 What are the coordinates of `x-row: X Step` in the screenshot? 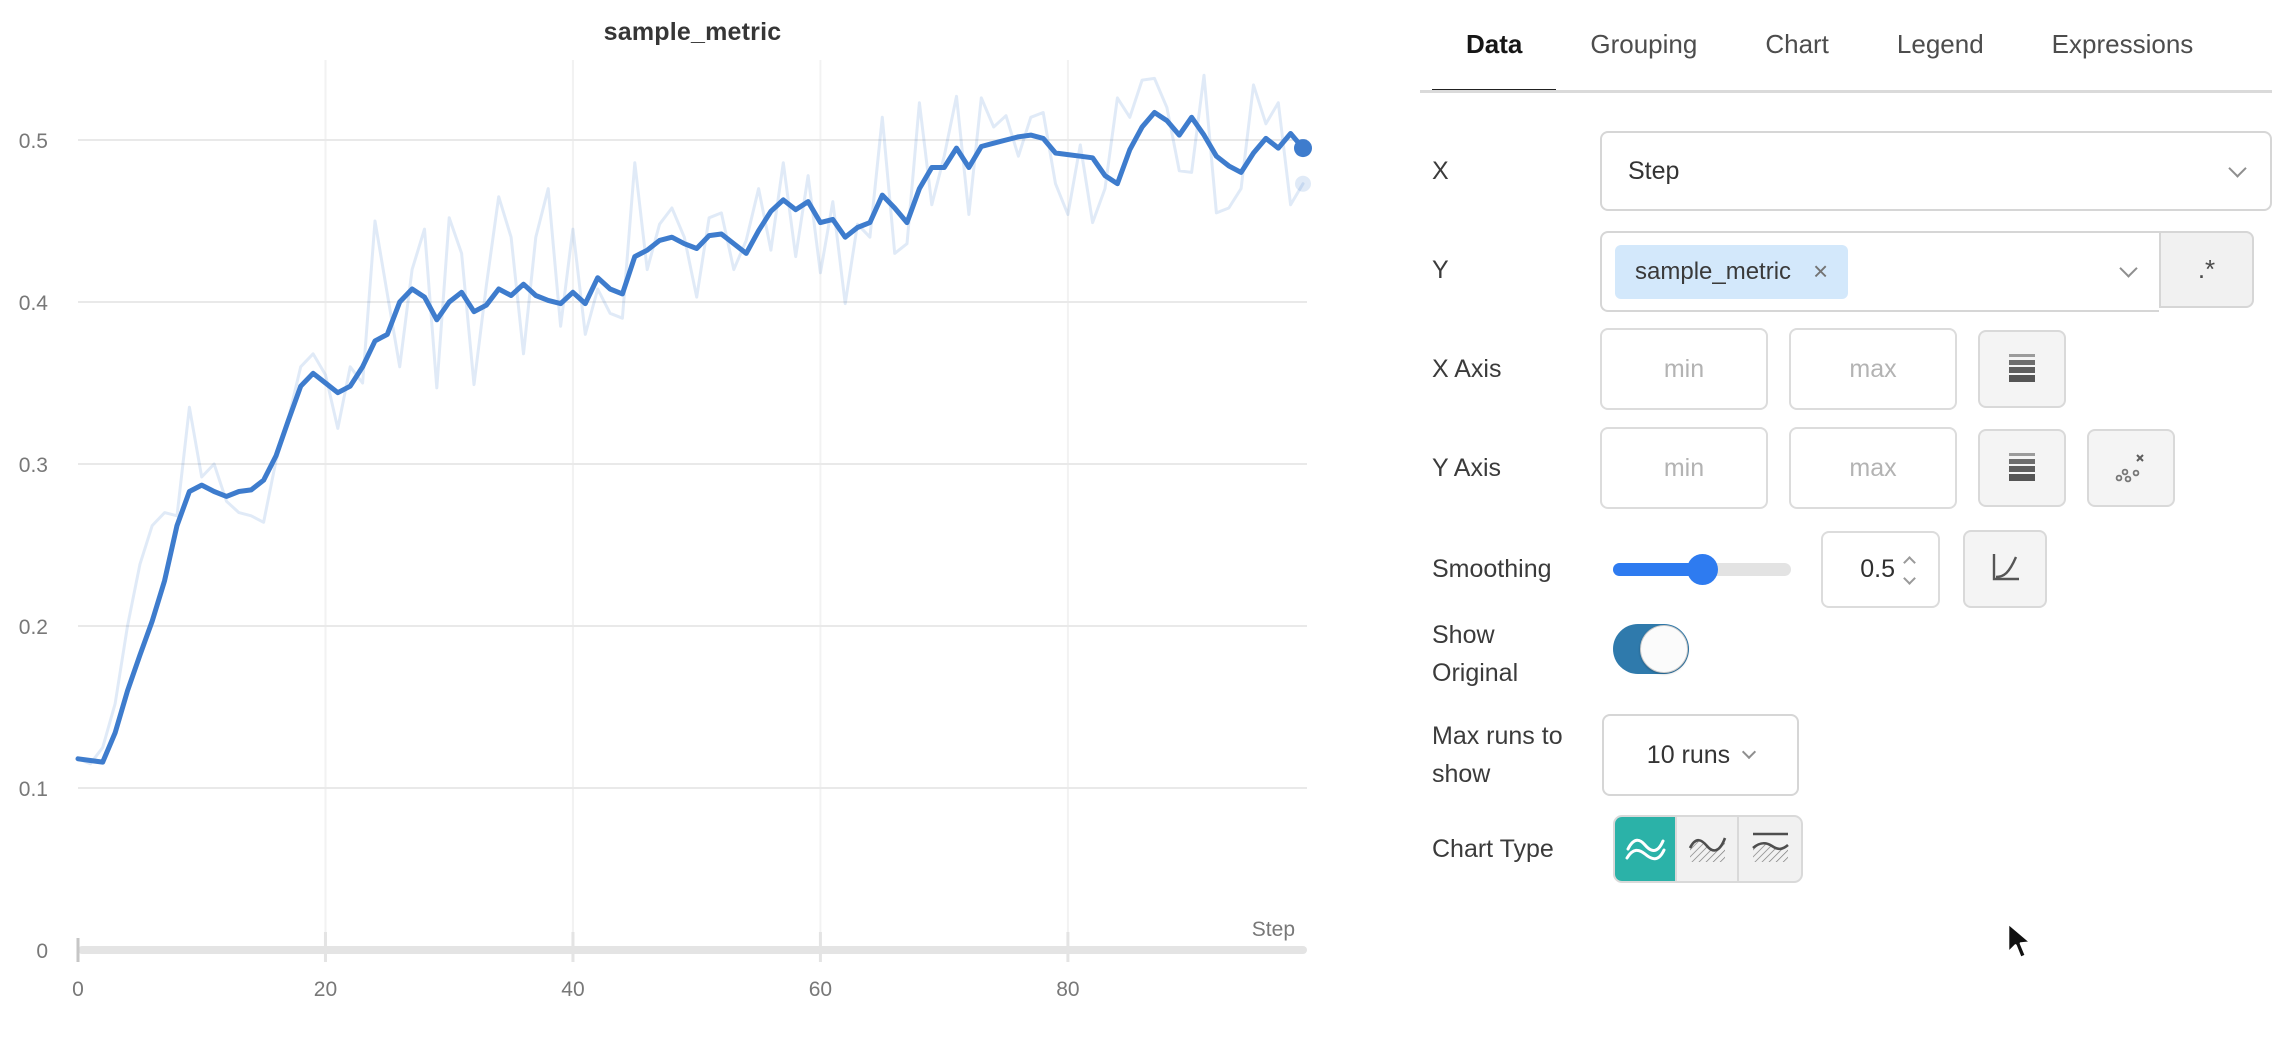 It's located at (1852, 171).